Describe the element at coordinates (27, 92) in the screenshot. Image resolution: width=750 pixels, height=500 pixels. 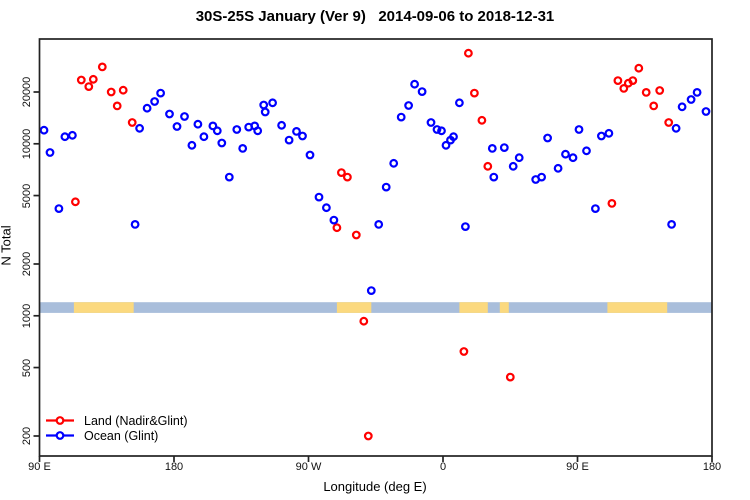
I see `y-tick-label: 20000` at that location.